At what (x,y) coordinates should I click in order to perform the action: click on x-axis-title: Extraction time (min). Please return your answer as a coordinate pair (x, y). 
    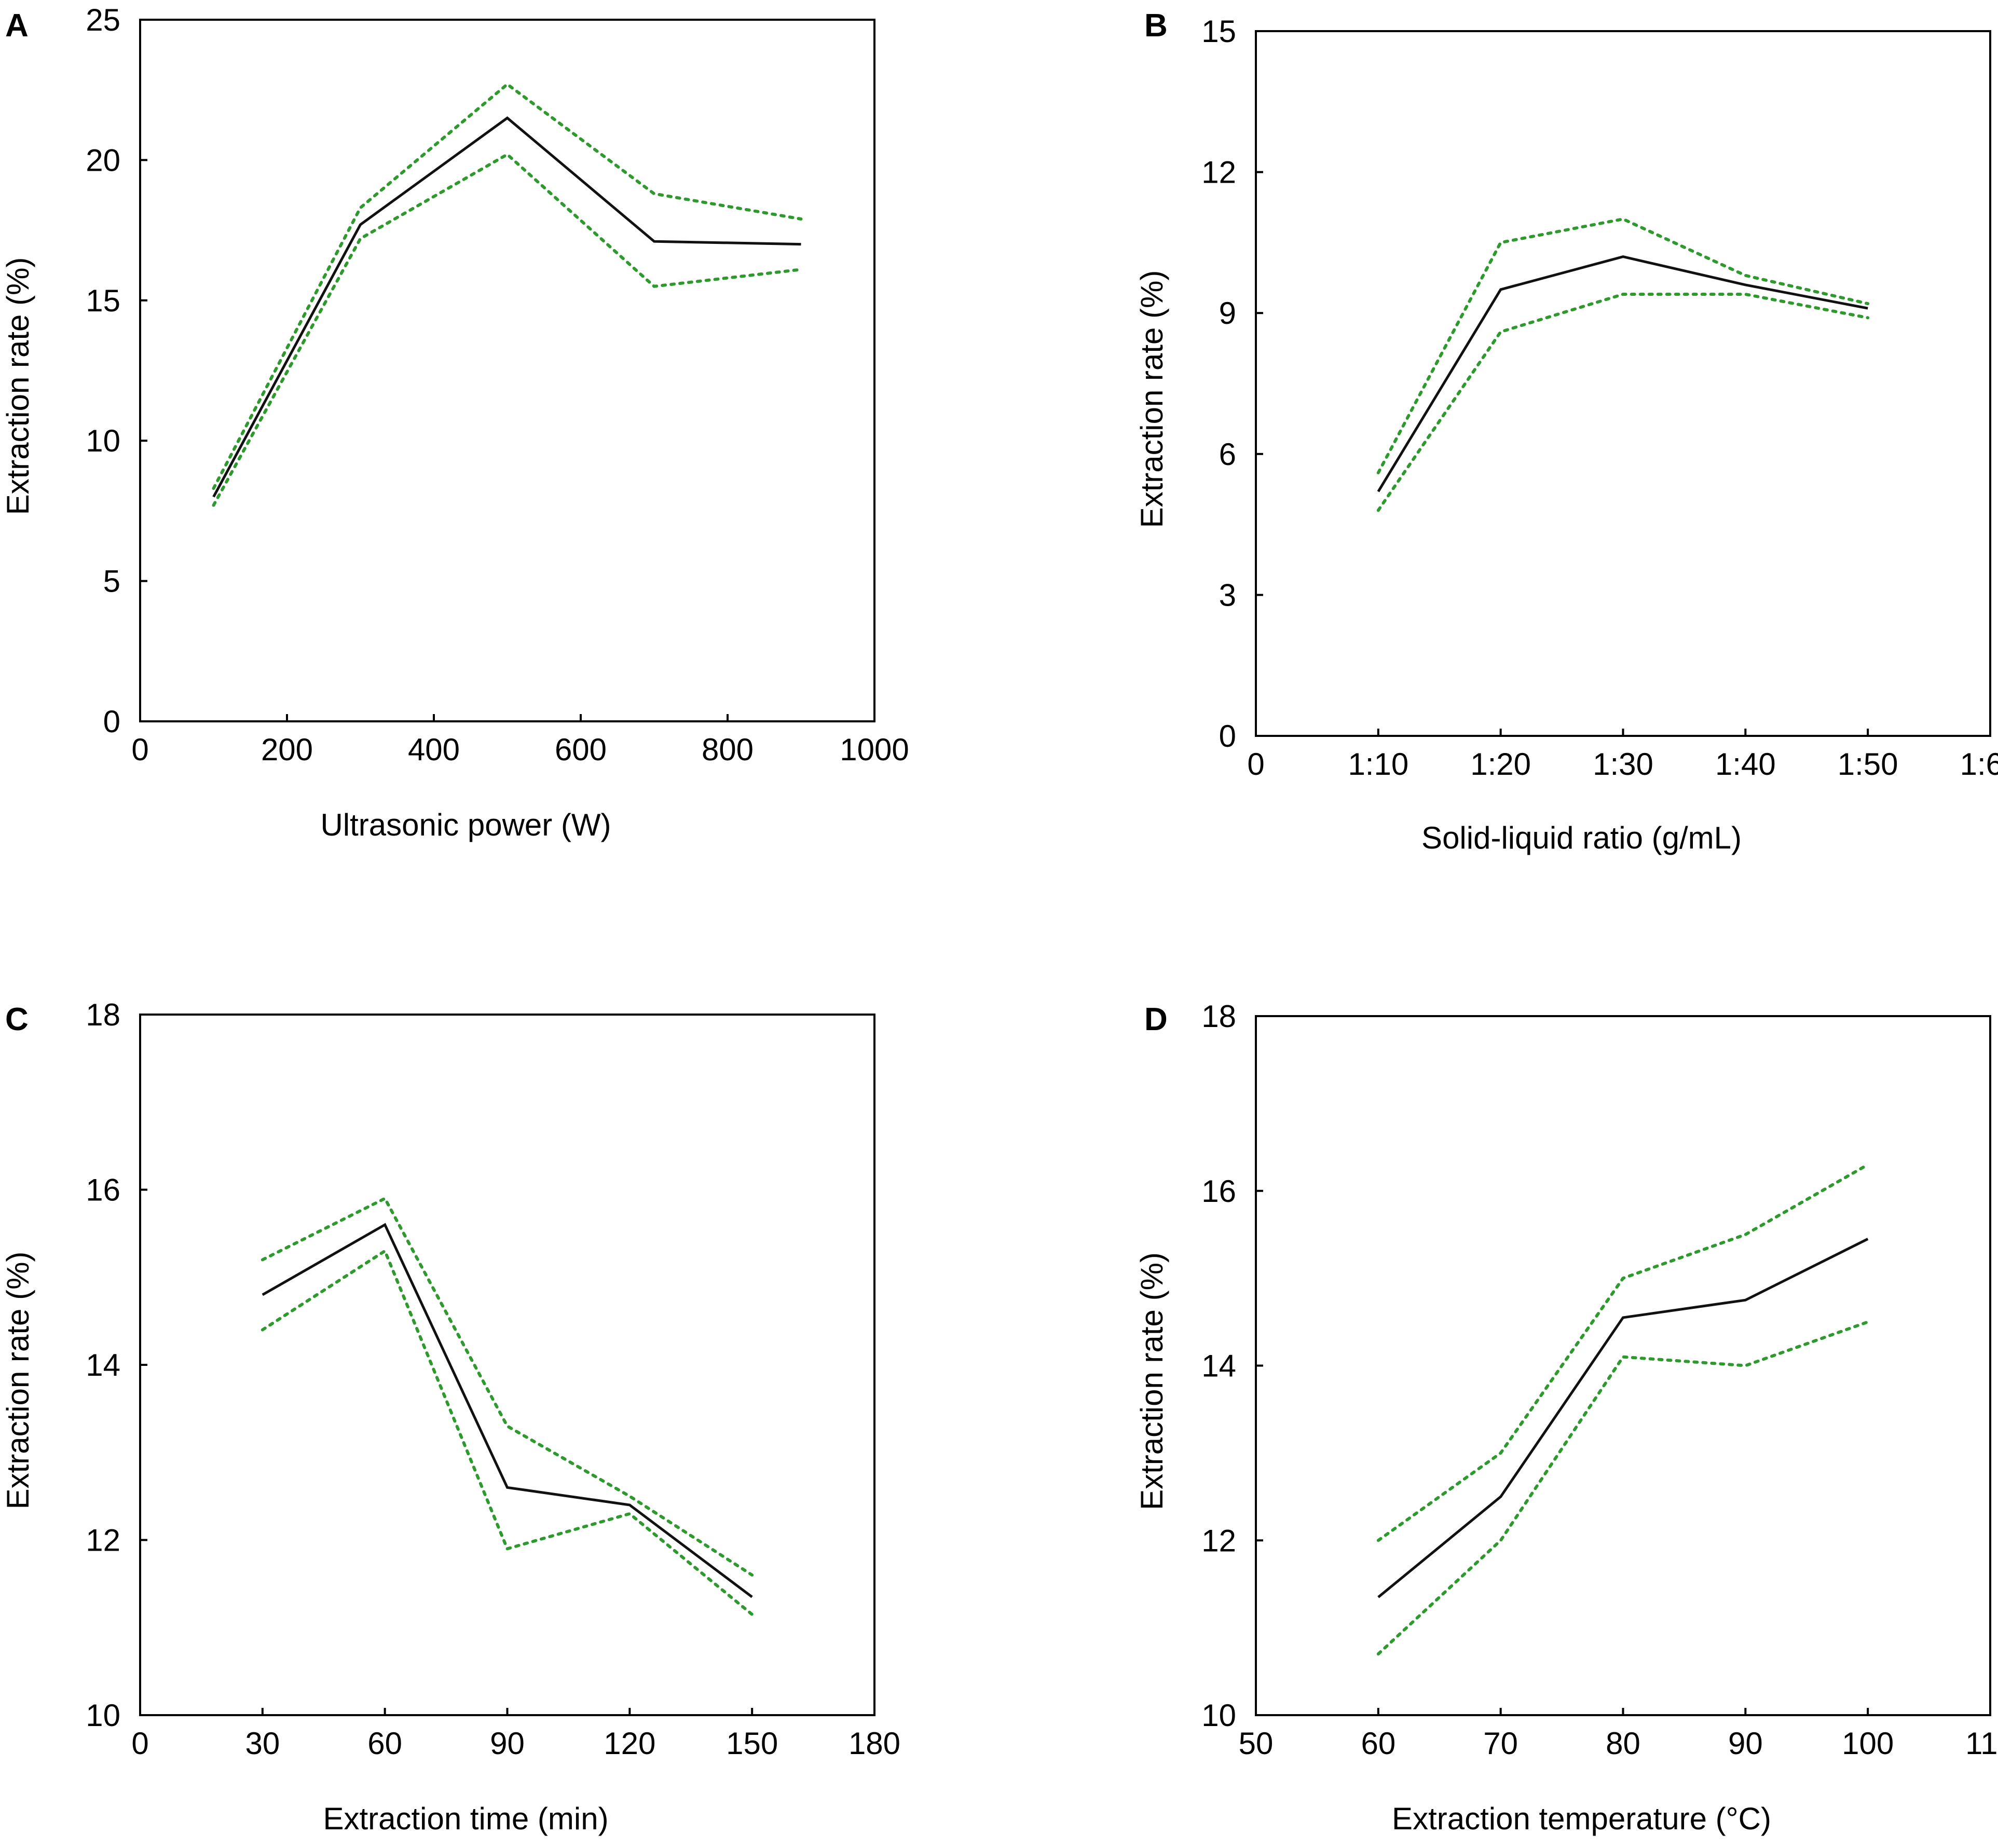
    Looking at the image, I should click on (465, 1818).